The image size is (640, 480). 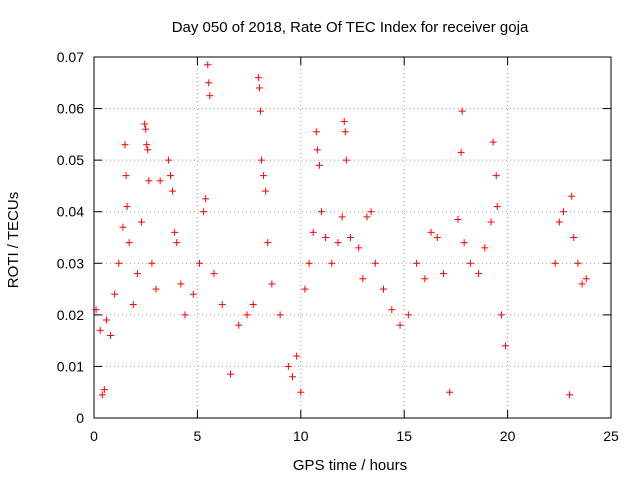 I want to click on y-tick-label: 0.06, so click(x=70, y=109).